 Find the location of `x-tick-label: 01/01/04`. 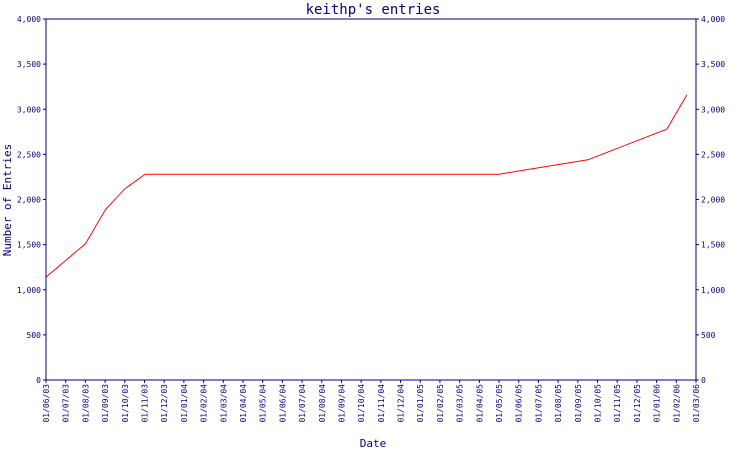

x-tick-label: 01/01/04 is located at coordinates (184, 403).